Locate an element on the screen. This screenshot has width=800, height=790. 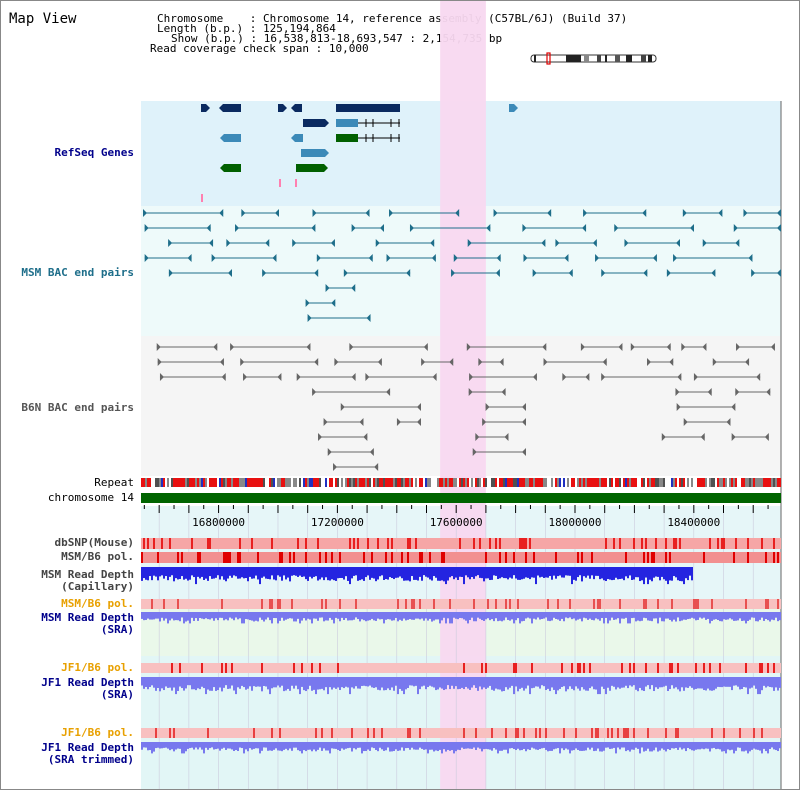
label-jf1-pol-2: JF1/B6 pol. is located at coordinates (97, 732).